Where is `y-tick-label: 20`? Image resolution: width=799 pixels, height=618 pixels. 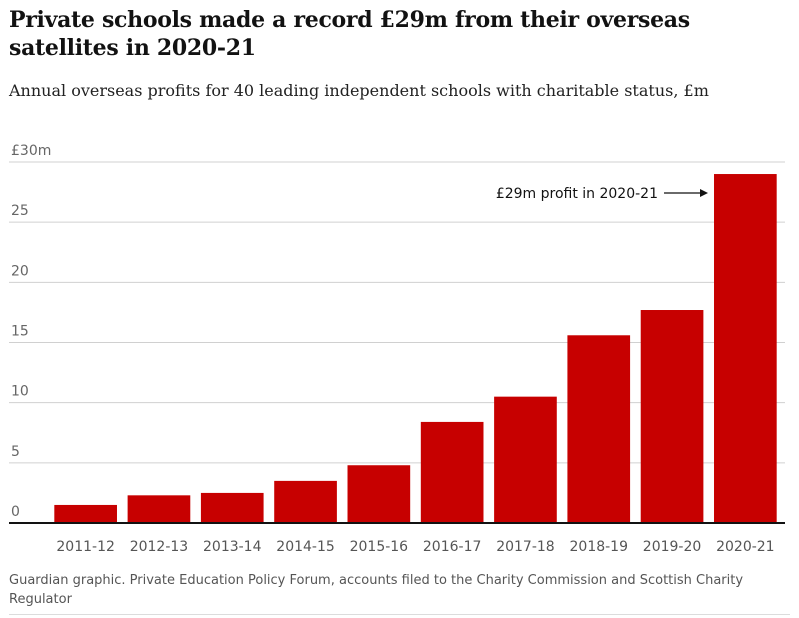 y-tick-label: 20 is located at coordinates (20, 271).